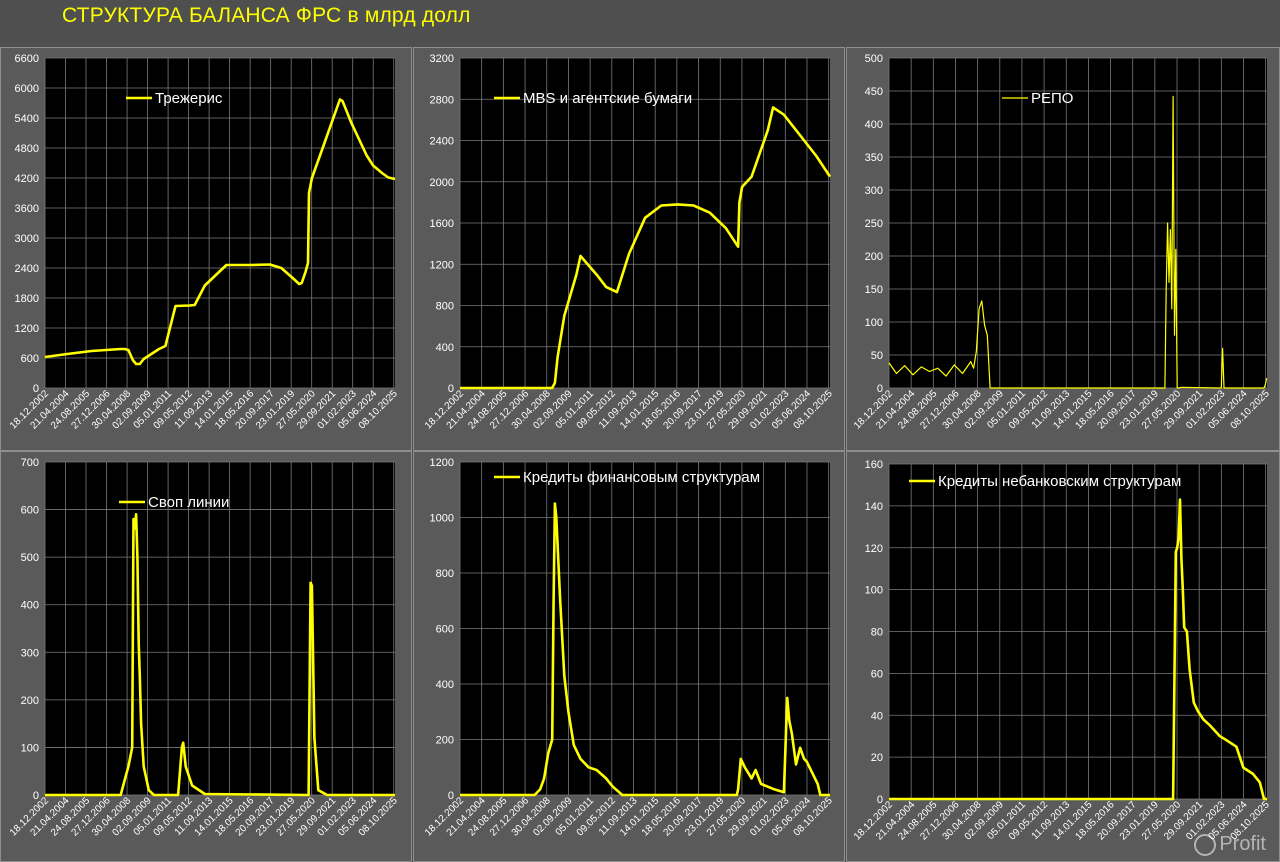  I want to click on page-title: СТРУКТУРА БАЛАНСА ФРС в млрд долл, so click(266, 15).